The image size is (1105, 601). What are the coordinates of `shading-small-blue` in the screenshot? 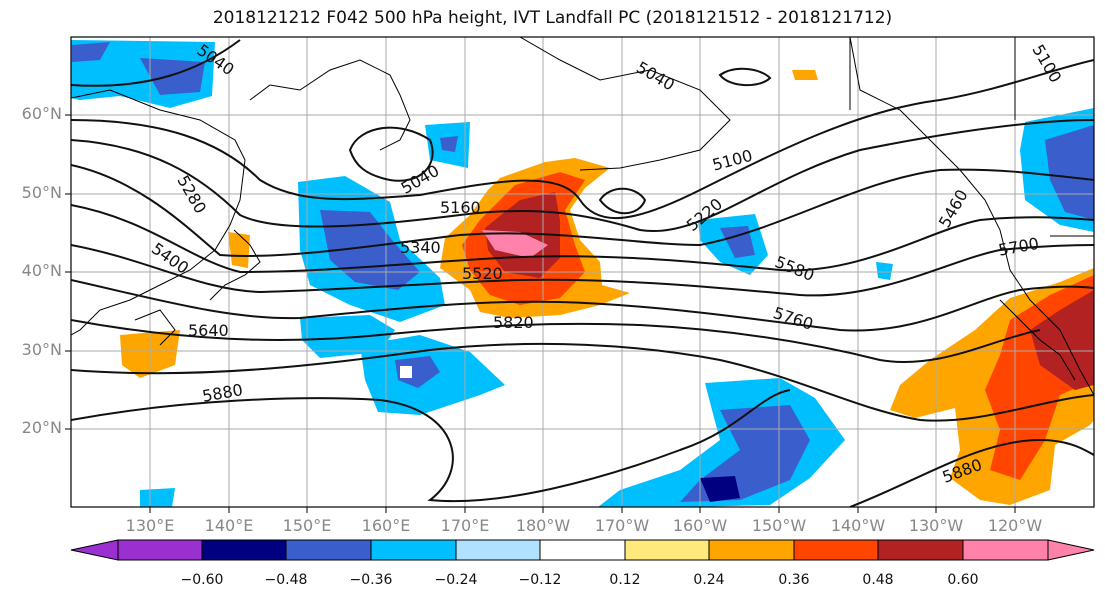 It's located at (884, 271).